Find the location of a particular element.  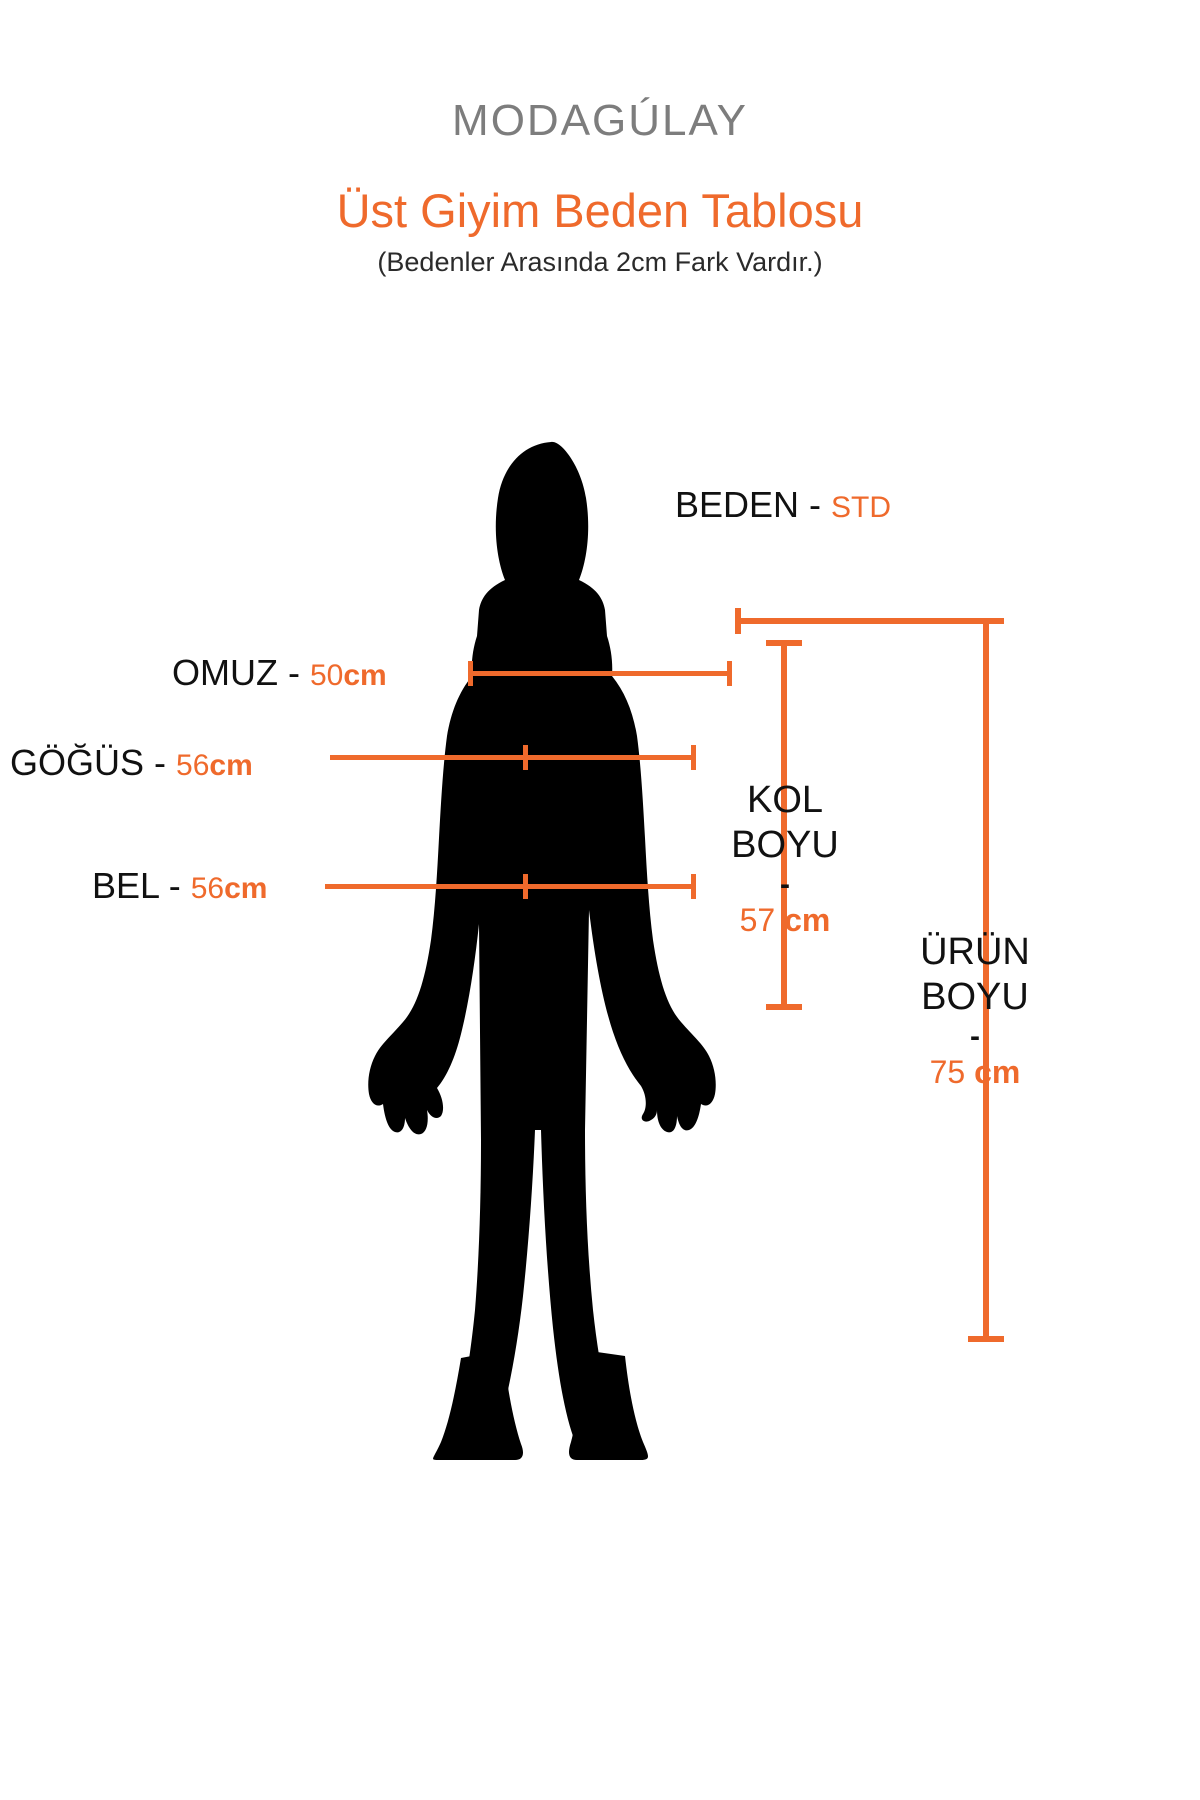

waist-unit: cm is located at coordinates (246, 888).